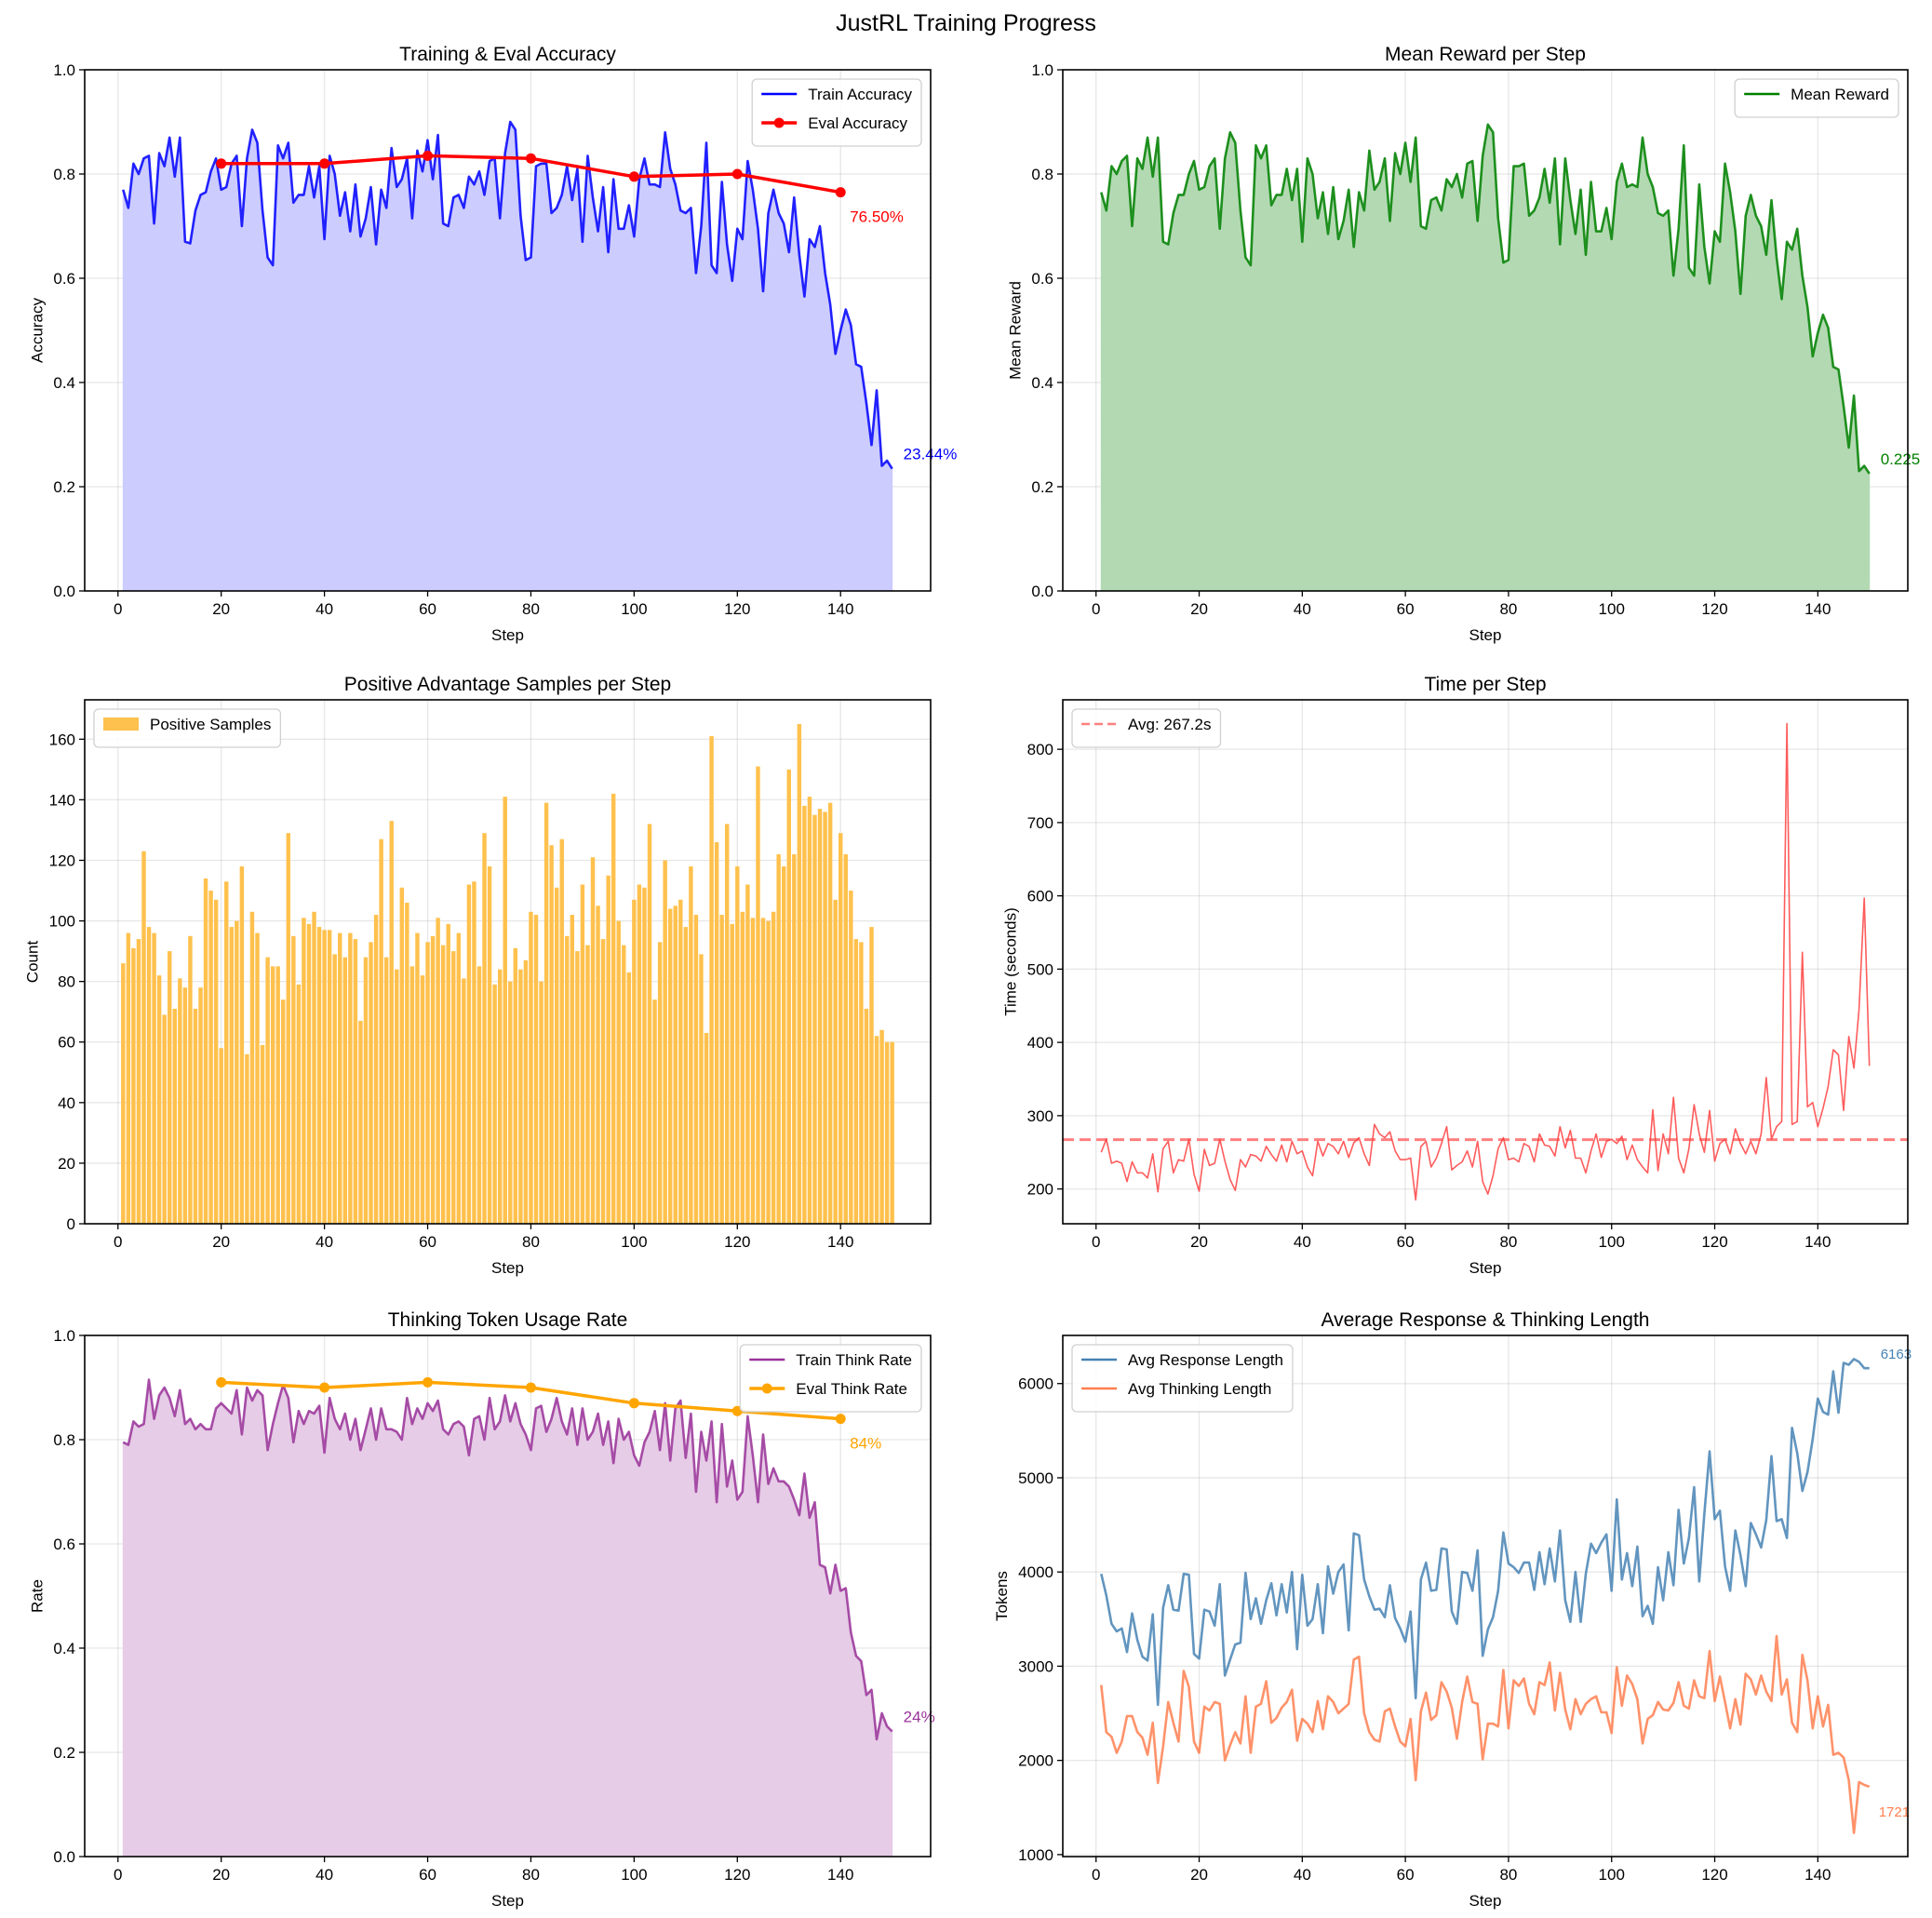 This screenshot has height=1918, width=1932. What do you see at coordinates (507, 685) in the screenshot?
I see `chart-title: Positive Advantage Samples per Step` at bounding box center [507, 685].